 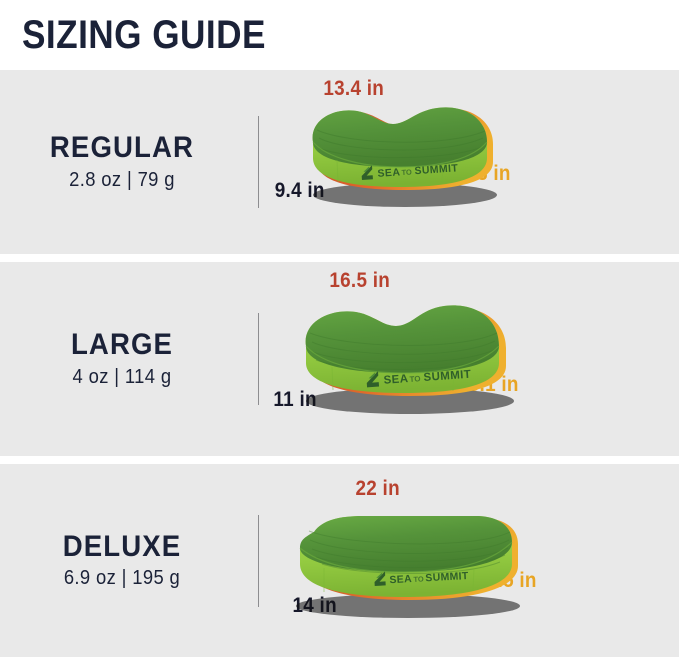 What do you see at coordinates (122, 546) in the screenshot?
I see `size-name: DELUXE` at bounding box center [122, 546].